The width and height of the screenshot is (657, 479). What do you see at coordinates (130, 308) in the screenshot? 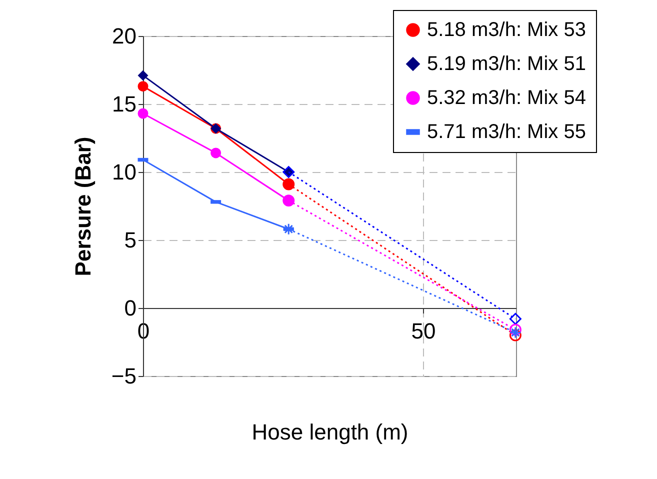
I see `y-tick-label: 0` at bounding box center [130, 308].